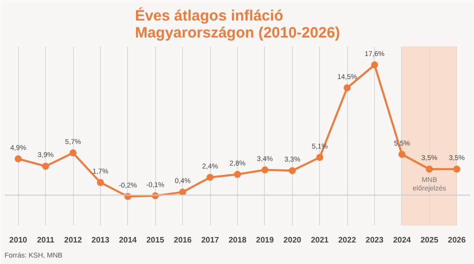 The height and width of the screenshot is (264, 474). Describe the element at coordinates (292, 240) in the screenshot. I see `x-tick-label: 2020` at that location.